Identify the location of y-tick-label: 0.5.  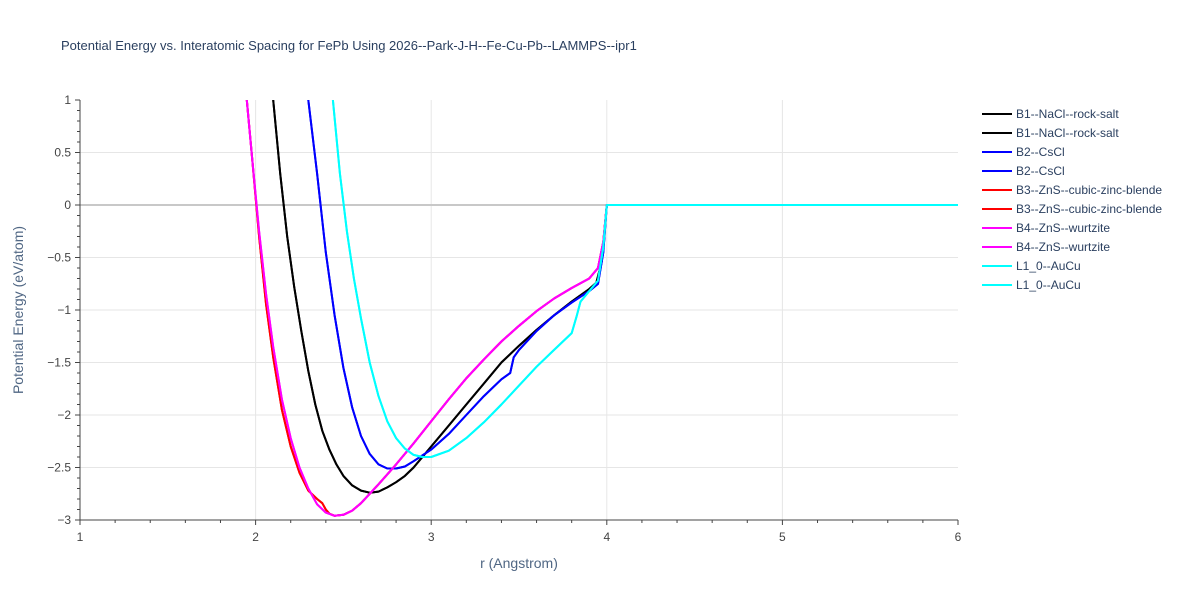
(62, 153).